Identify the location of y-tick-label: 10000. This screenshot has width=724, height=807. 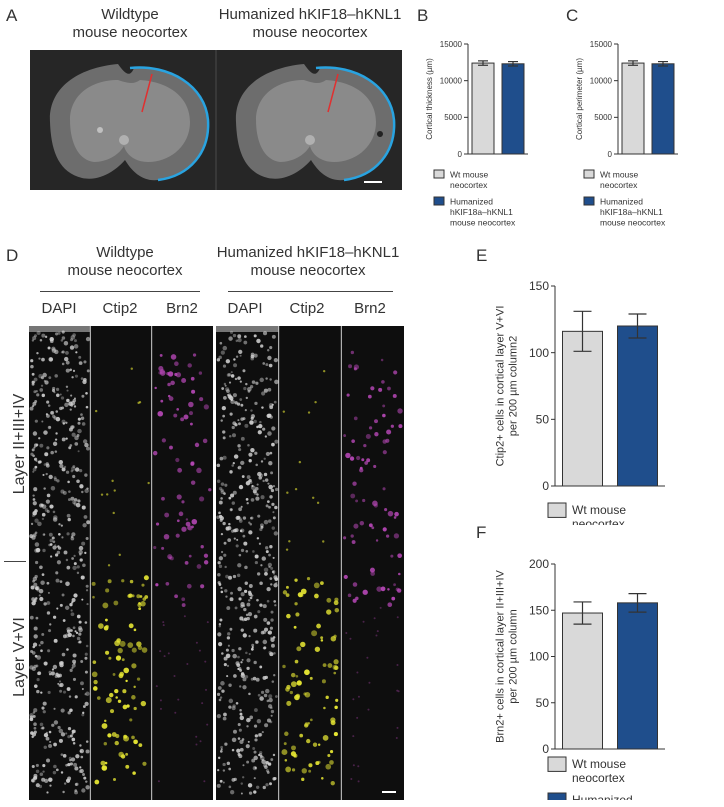
(601, 80).